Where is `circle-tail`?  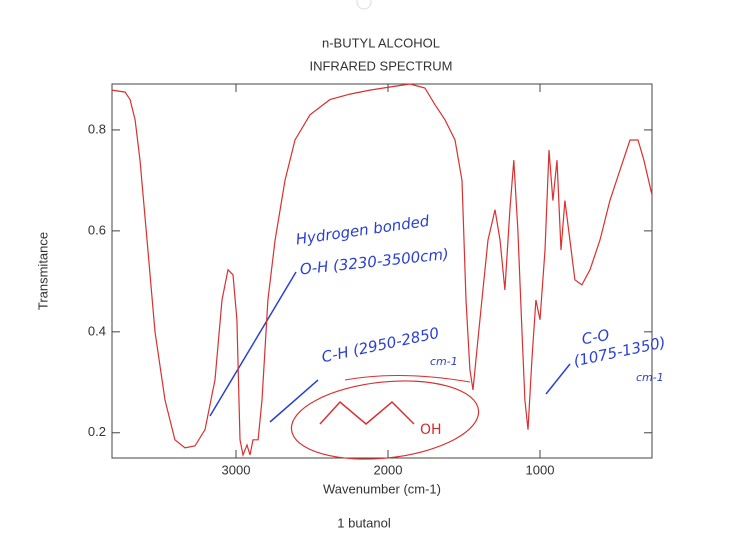
circle-tail is located at coordinates (407, 378).